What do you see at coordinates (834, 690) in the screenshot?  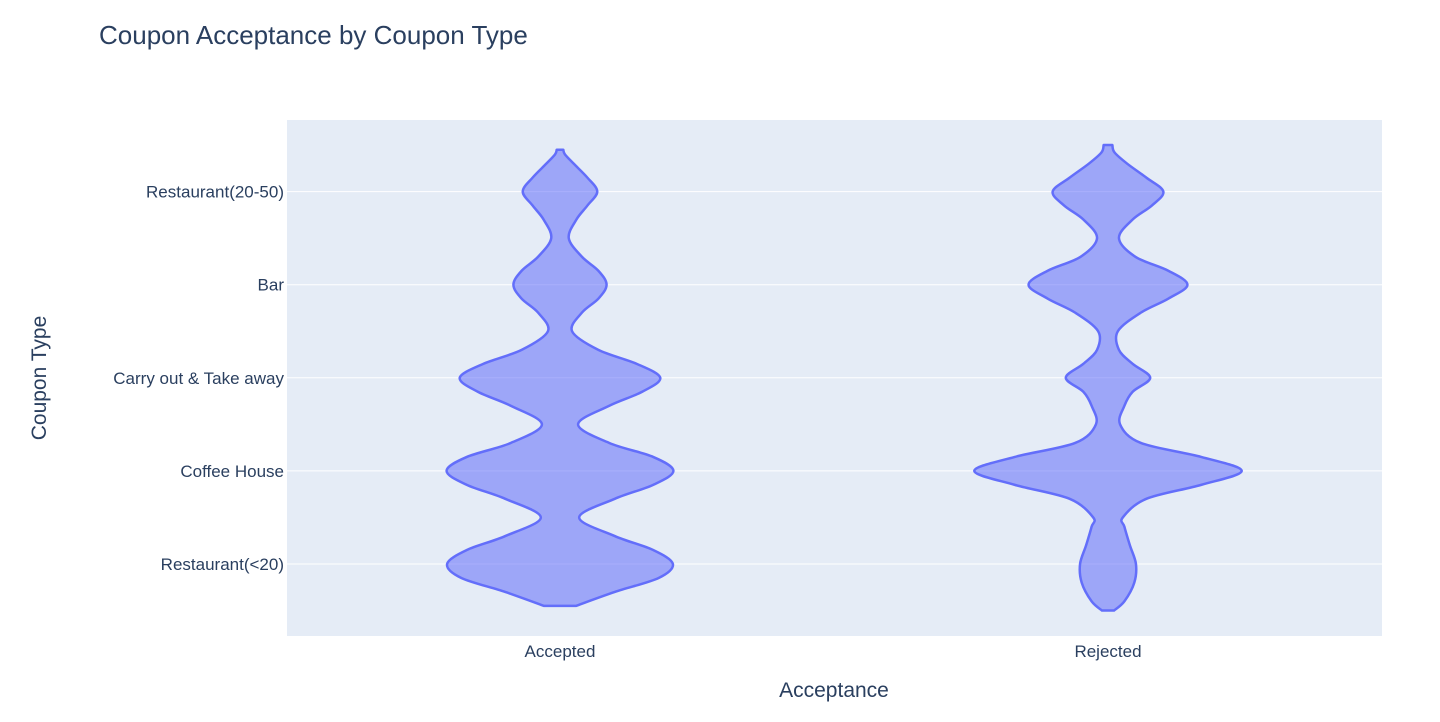 I see `x-axis-title: Acceptance` at bounding box center [834, 690].